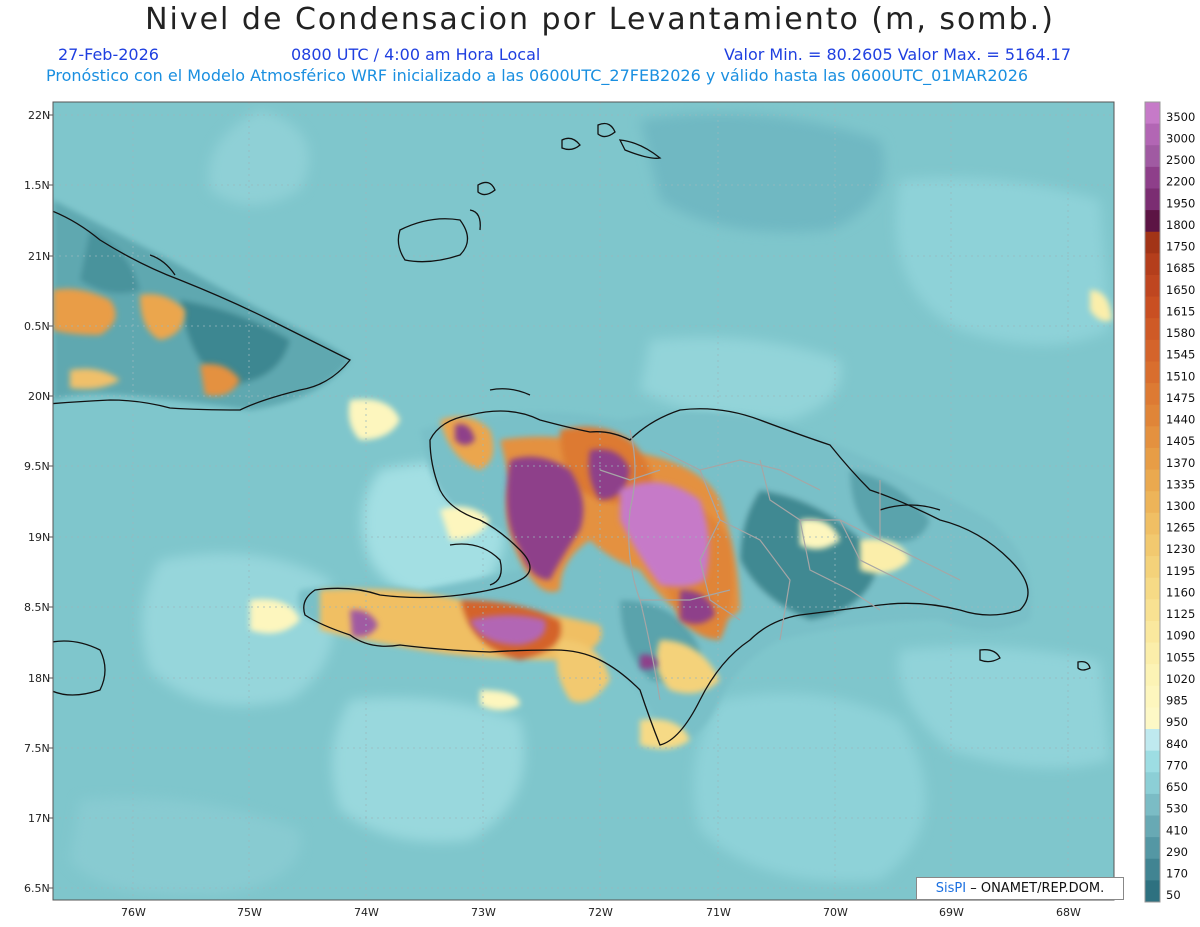  What do you see at coordinates (1180, 549) in the screenshot?
I see `colorbar-label: 1230` at bounding box center [1180, 549].